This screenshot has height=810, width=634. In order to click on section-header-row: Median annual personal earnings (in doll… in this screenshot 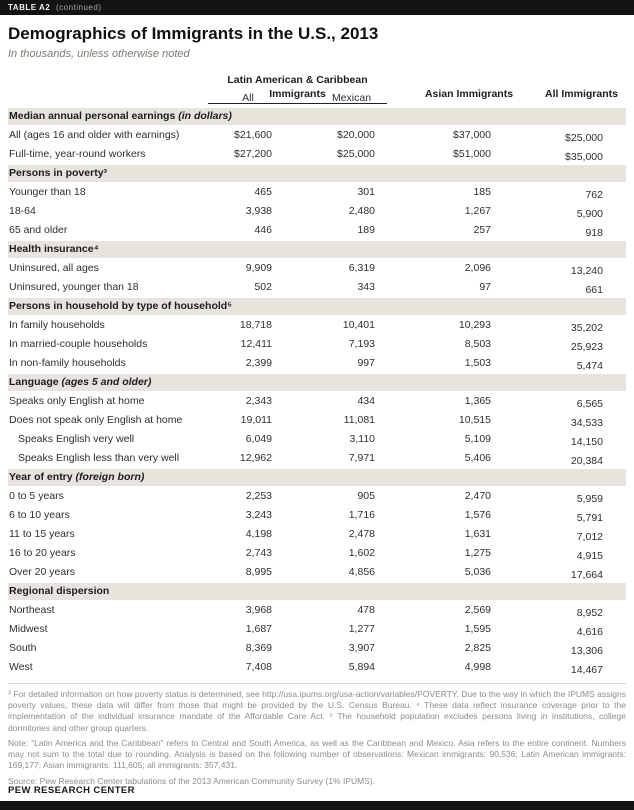, I will do `click(317, 116)`.